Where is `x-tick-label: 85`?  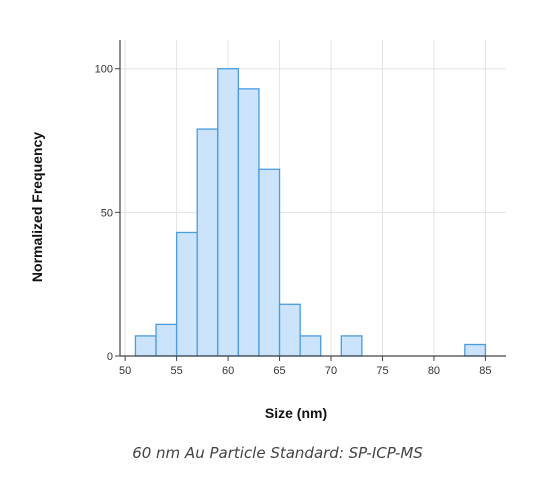 x-tick-label: 85 is located at coordinates (485, 371).